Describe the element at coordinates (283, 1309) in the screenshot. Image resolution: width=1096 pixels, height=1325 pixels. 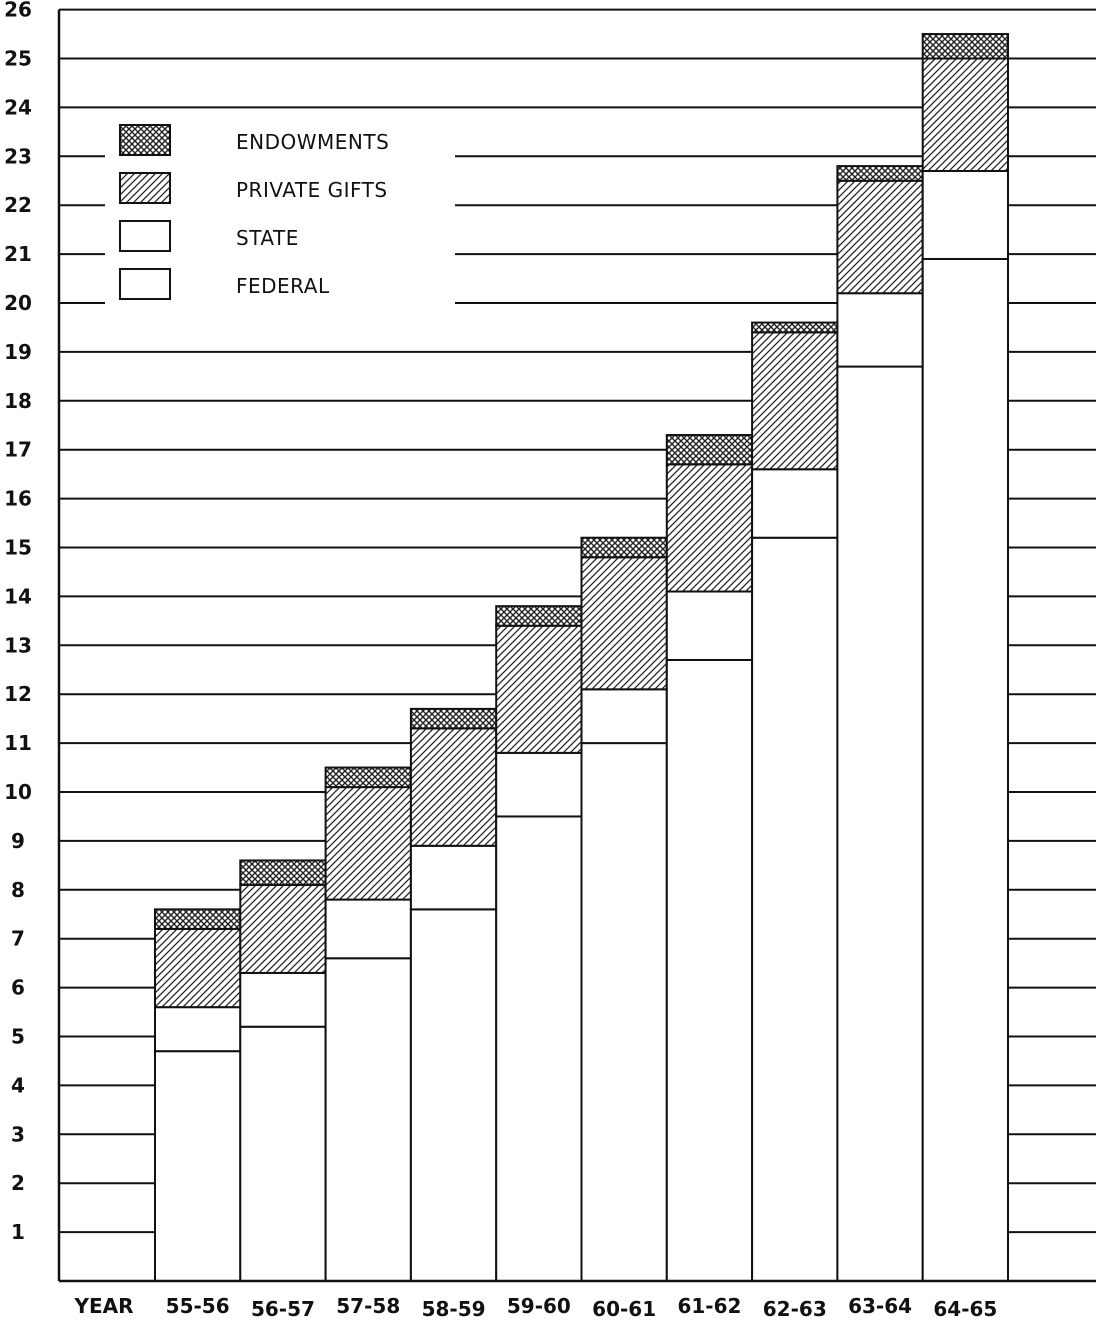
I see `x-tick-label: 56-57` at that location.